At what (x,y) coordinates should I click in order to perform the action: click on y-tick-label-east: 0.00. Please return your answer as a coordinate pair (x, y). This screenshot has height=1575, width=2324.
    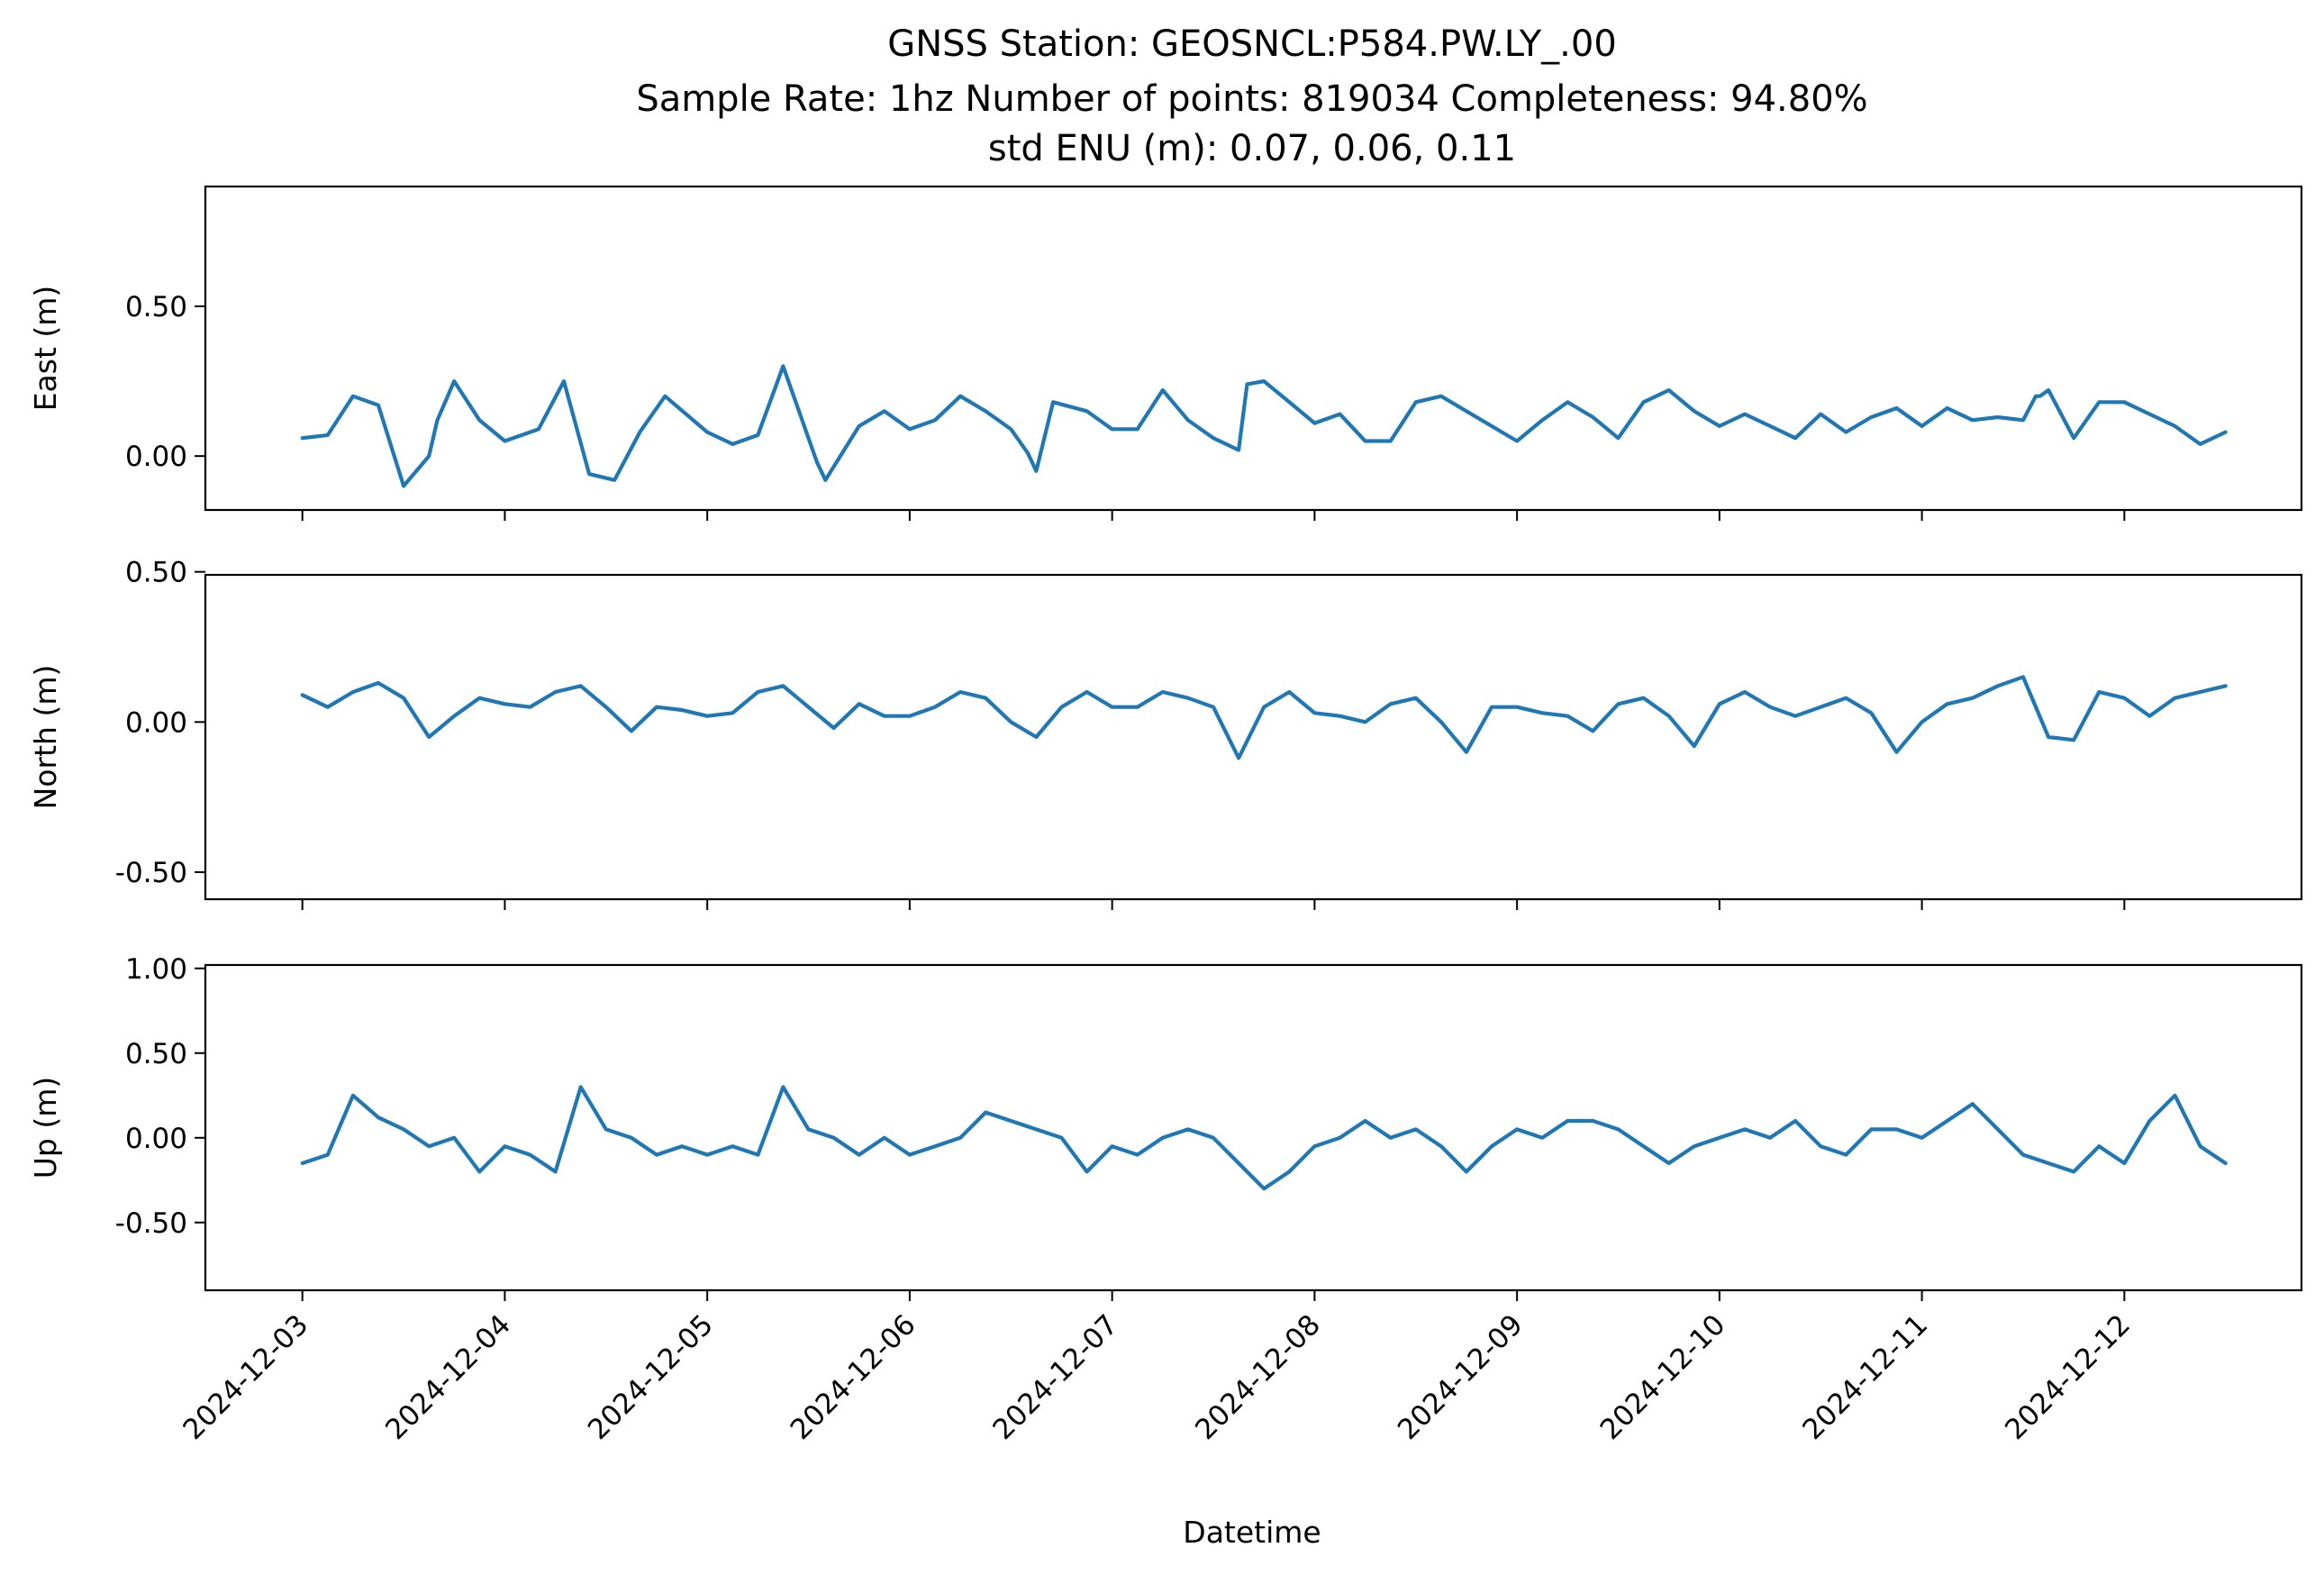
    Looking at the image, I should click on (156, 457).